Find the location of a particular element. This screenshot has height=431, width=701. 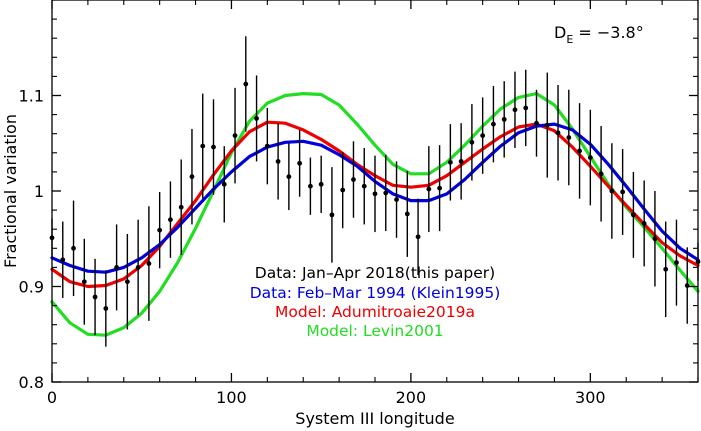

x-tick-label: 100 is located at coordinates (231, 397).